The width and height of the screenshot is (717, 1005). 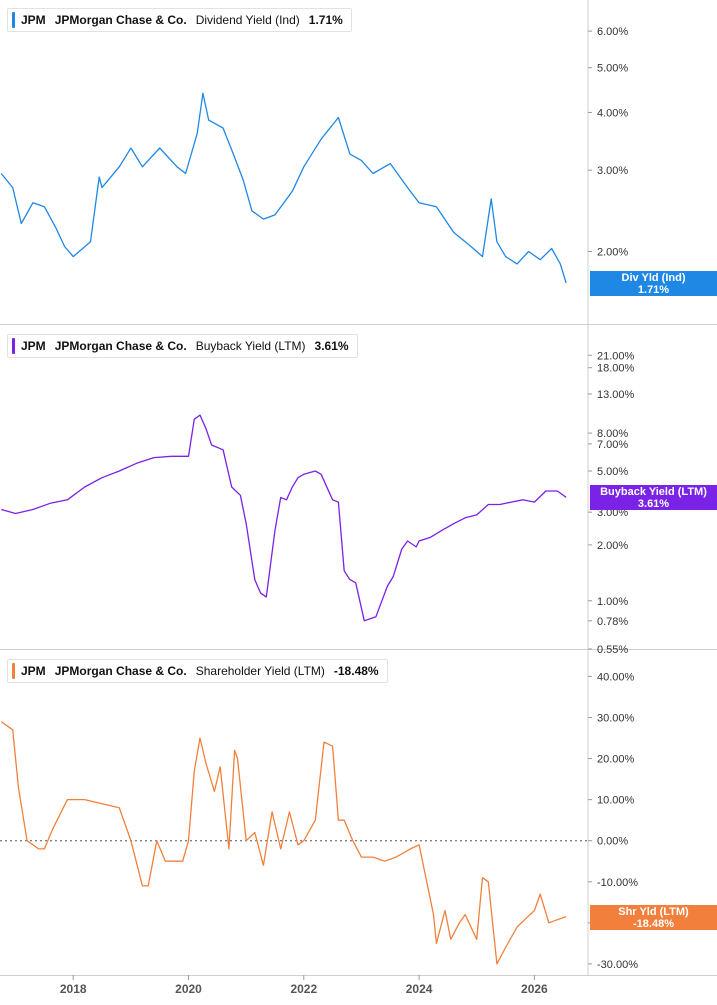 I want to click on x-tick-label: 2020, so click(x=188, y=989).